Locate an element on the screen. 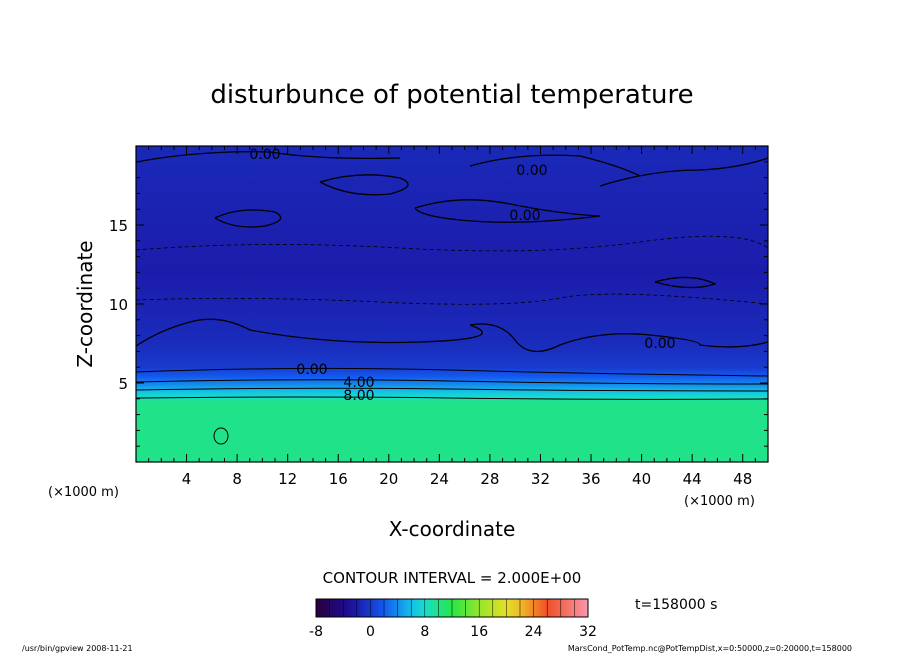 The height and width of the screenshot is (654, 904). x-axis-title: X-coordinate is located at coordinates (452, 529).